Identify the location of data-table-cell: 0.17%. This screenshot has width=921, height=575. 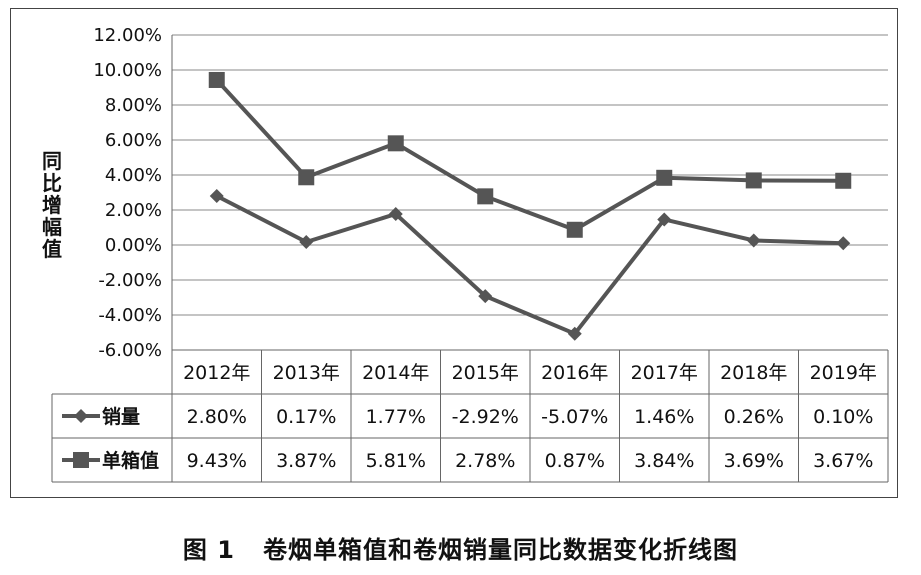
(306, 417).